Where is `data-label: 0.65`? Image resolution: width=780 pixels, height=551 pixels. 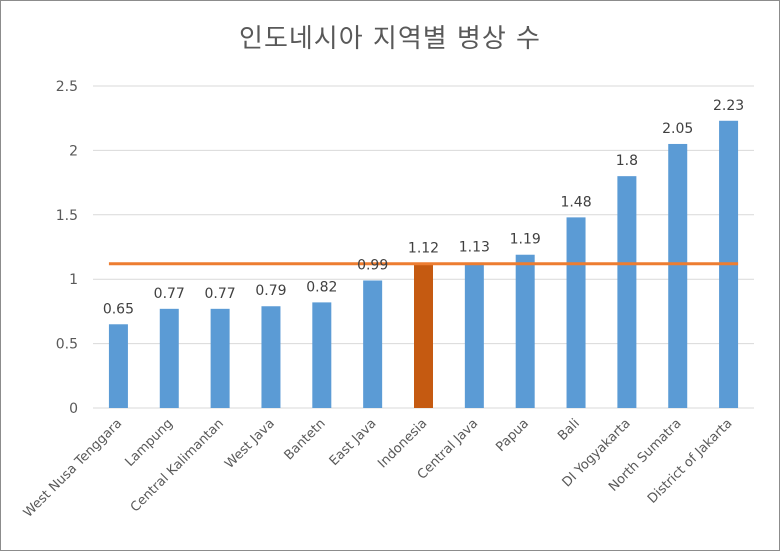 data-label: 0.65 is located at coordinates (118, 309).